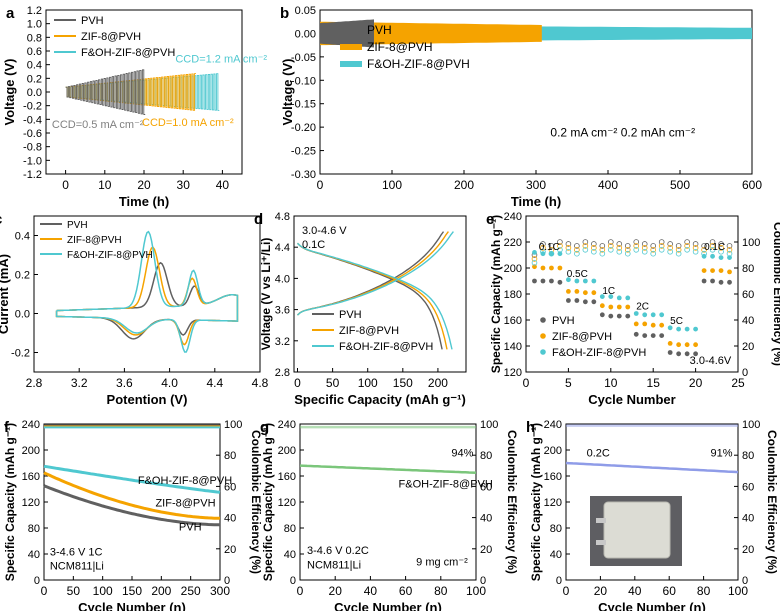 The height and width of the screenshot is (611, 780). What do you see at coordinates (22, 315) in the screenshot?
I see `y-tick-label: 0.0` at bounding box center [22, 315].